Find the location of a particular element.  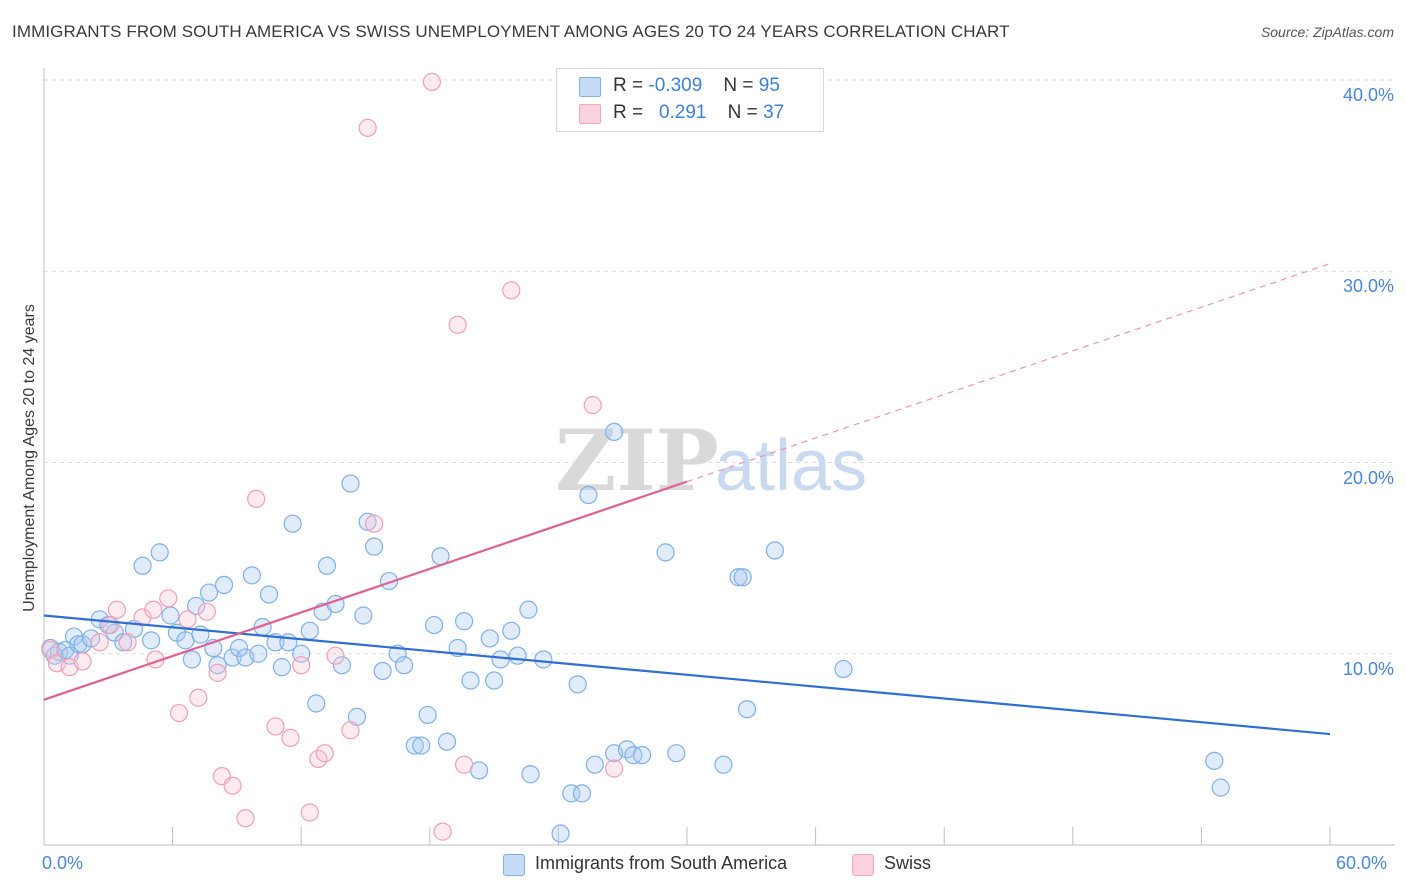

trend-line-swiss-extension is located at coordinates (1008, 373).